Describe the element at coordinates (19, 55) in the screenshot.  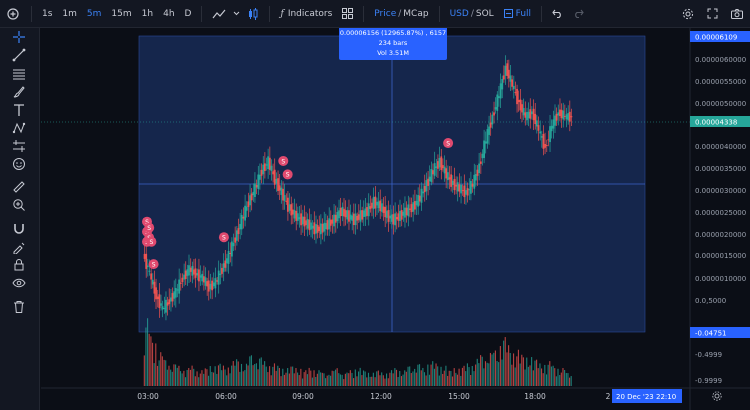
I see `trend-line-icon` at that location.